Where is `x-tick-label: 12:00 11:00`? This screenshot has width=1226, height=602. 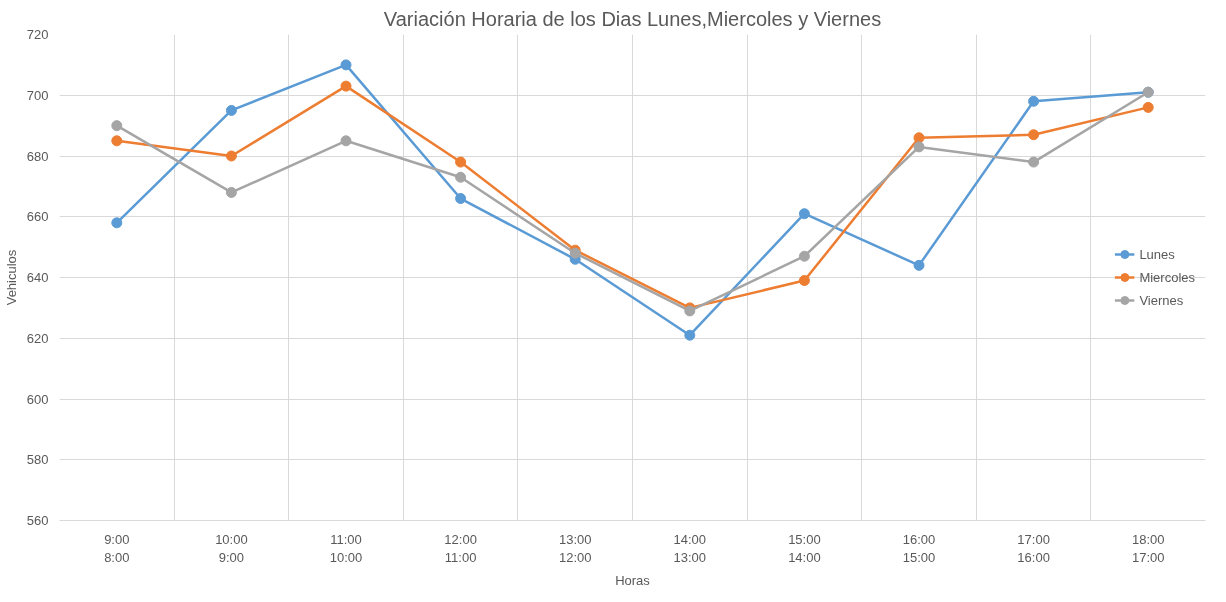
x-tick-label: 12:00 11:00 is located at coordinates (460, 548).